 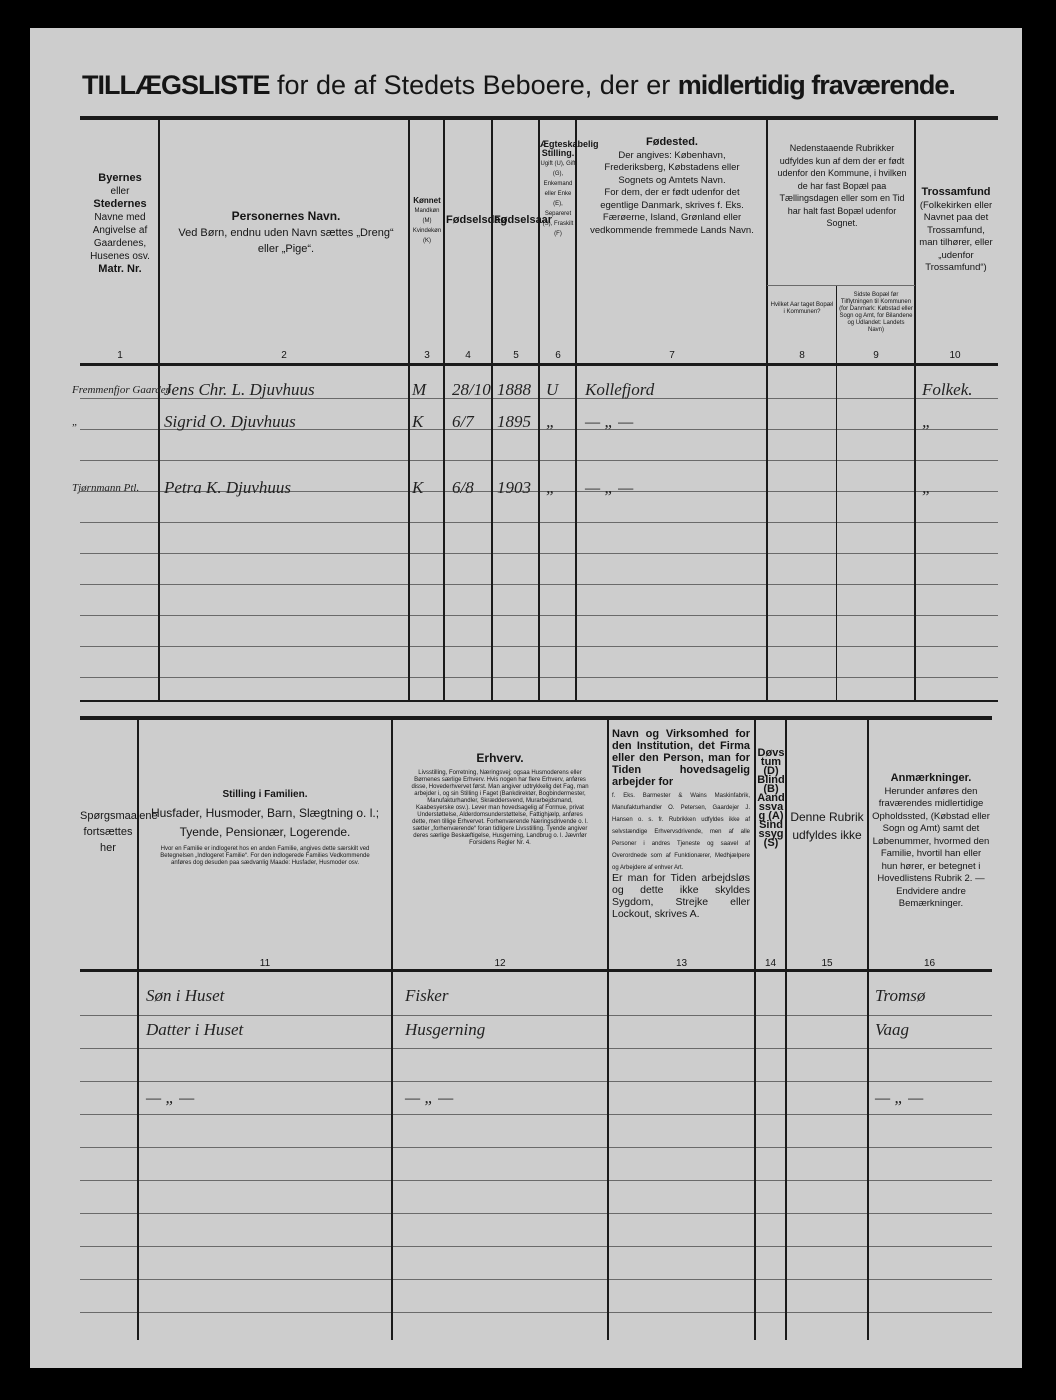 What do you see at coordinates (536, 718) in the screenshot?
I see `lower-top-rule` at bounding box center [536, 718].